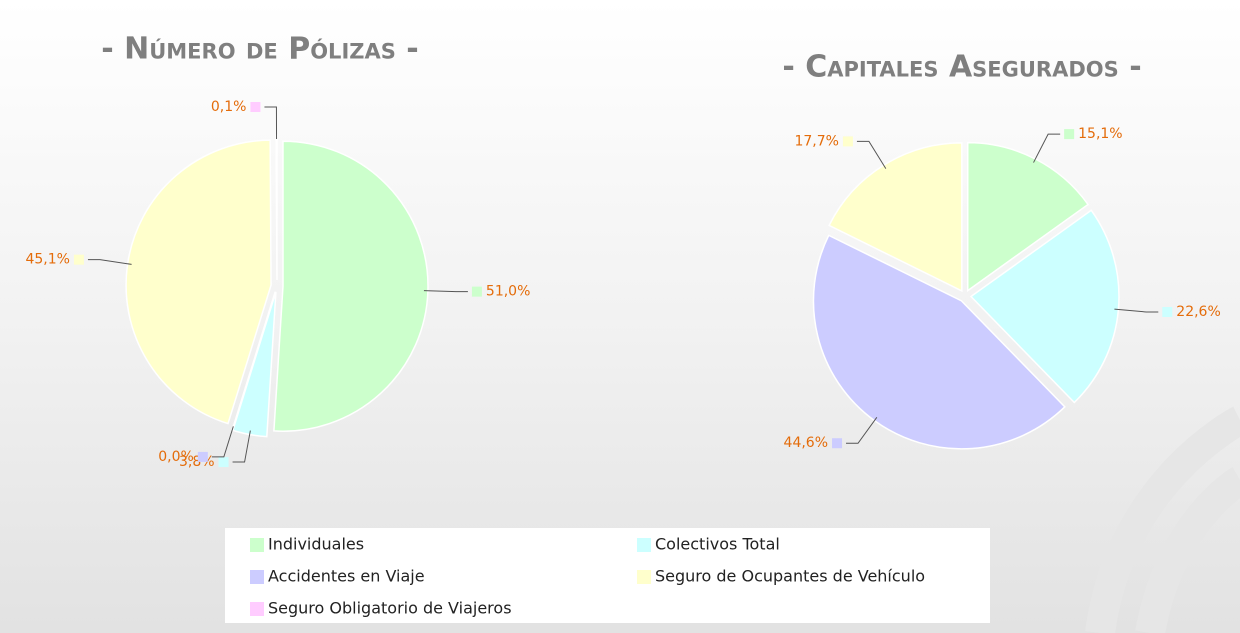 The height and width of the screenshot is (633, 1240). I want to click on legend-label: Individuales, so click(316, 544).